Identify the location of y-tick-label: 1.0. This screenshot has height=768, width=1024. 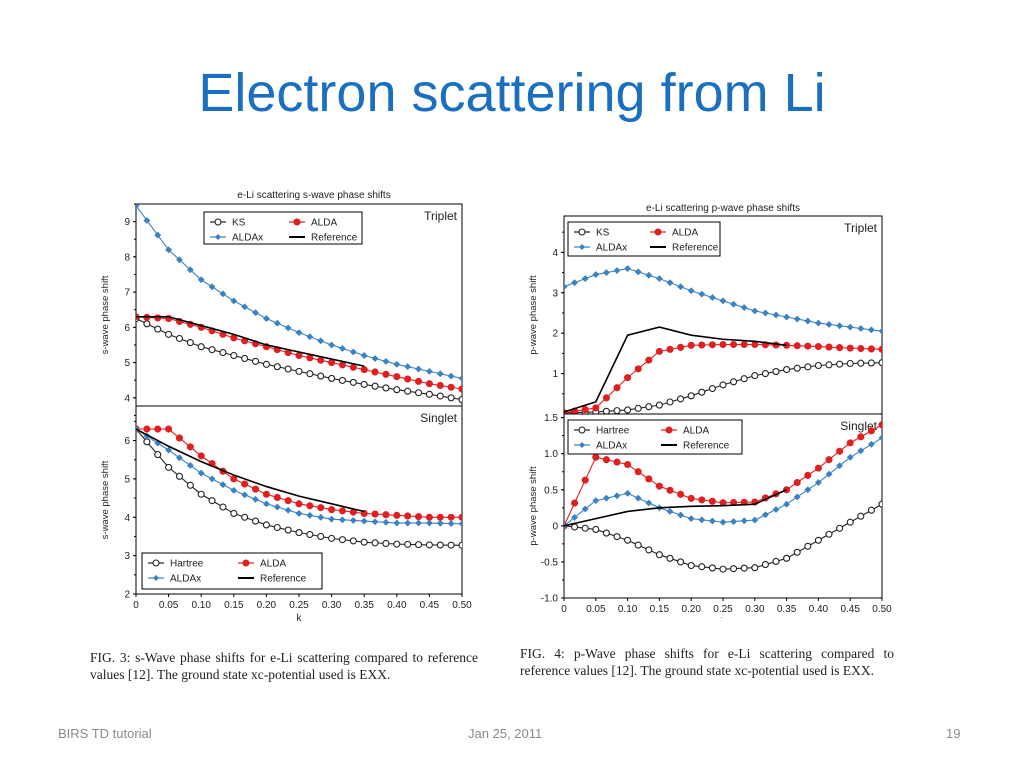
(551, 454).